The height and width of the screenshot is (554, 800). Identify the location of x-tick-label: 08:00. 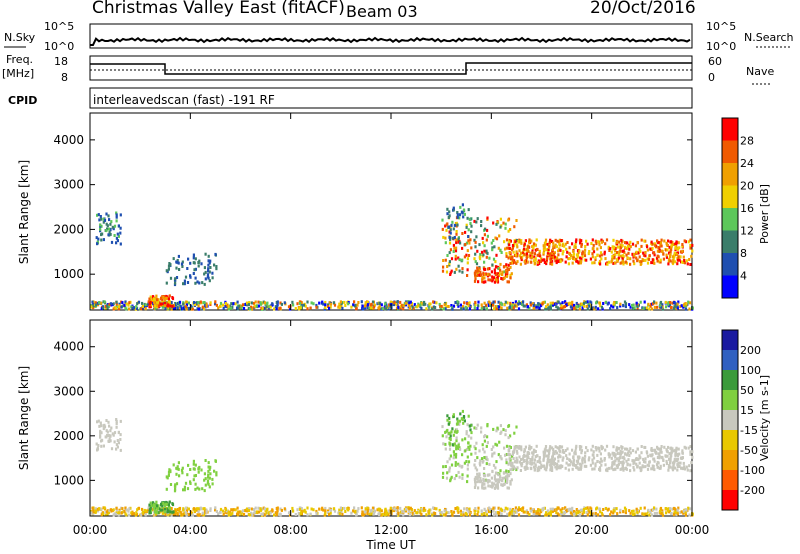
(290, 530).